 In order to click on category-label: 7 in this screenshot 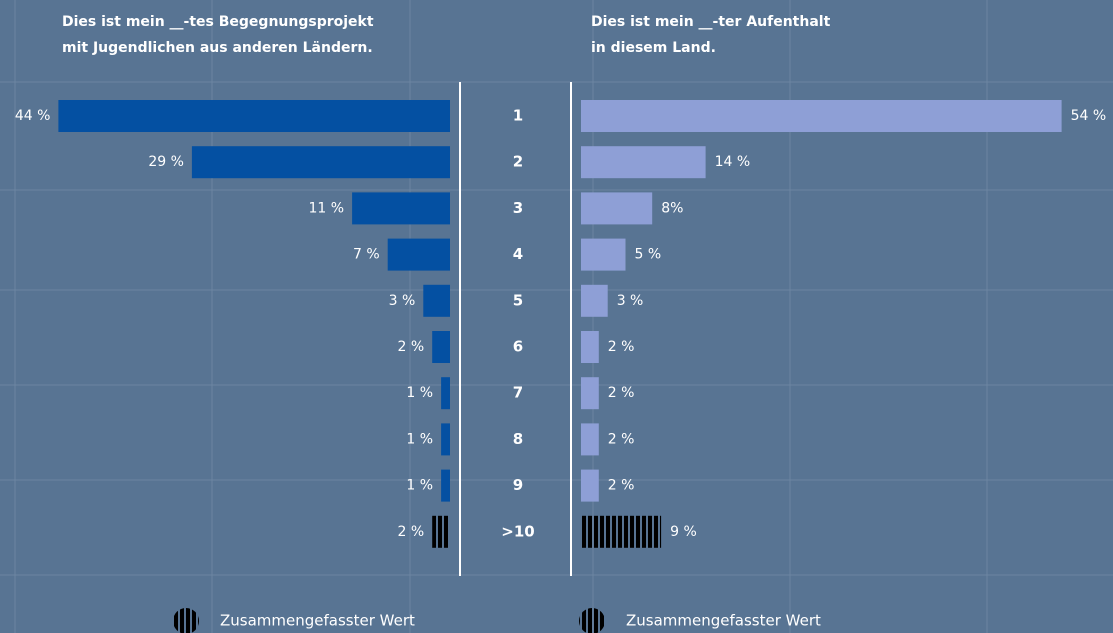, I will do `click(518, 393)`.